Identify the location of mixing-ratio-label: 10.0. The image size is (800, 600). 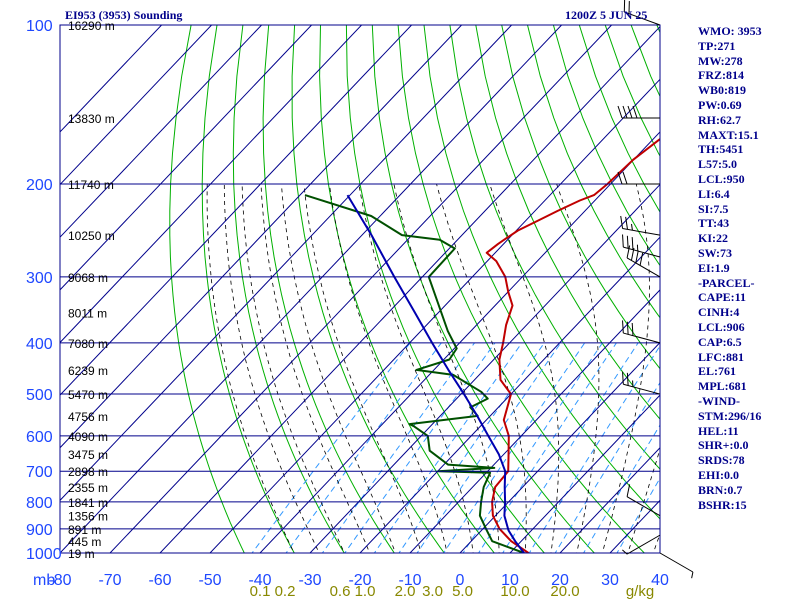
(514, 591).